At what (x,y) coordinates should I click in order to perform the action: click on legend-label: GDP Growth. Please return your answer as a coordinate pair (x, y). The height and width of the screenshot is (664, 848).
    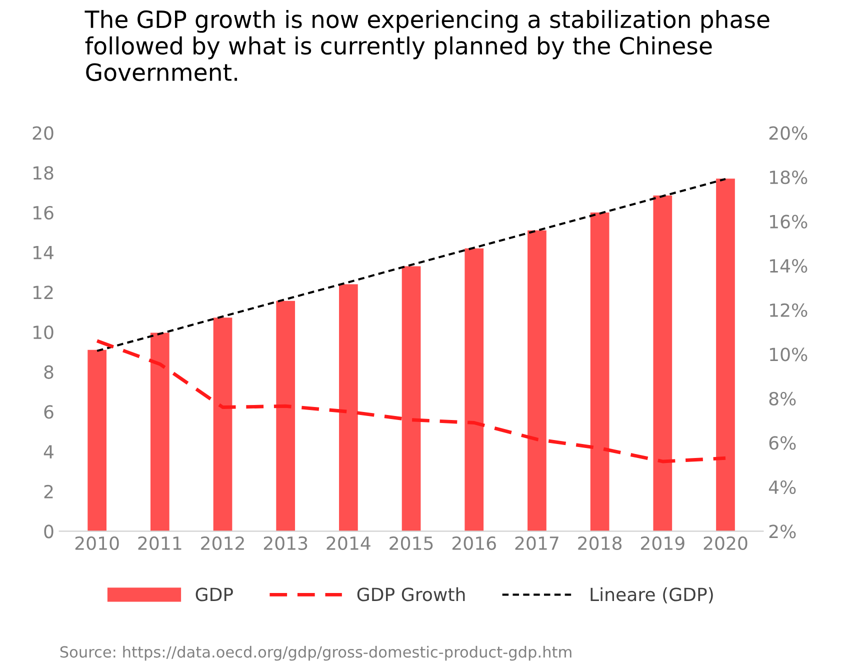
    Looking at the image, I should click on (411, 594).